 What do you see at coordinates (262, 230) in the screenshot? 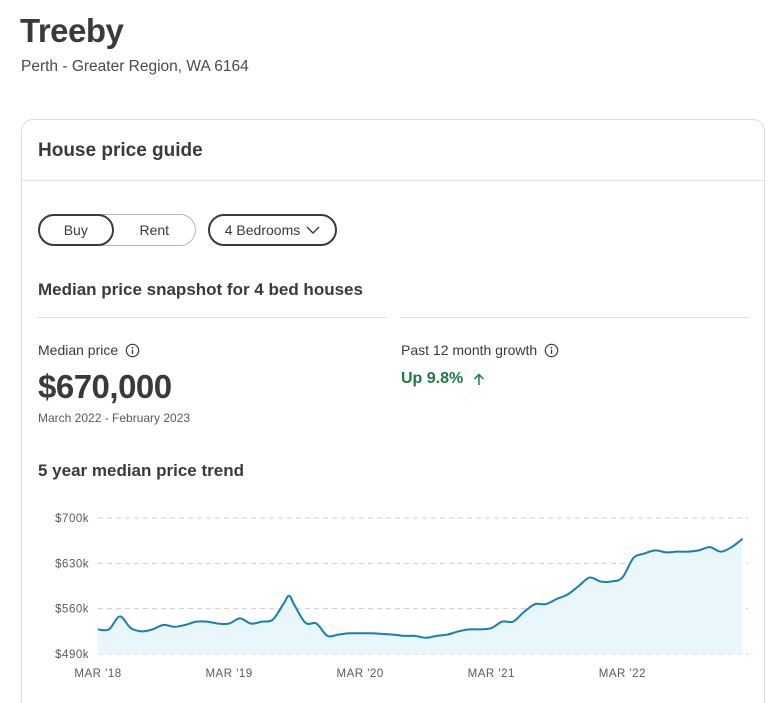
I see `bedrooms-dropdown-label: 4 Bedrooms` at bounding box center [262, 230].